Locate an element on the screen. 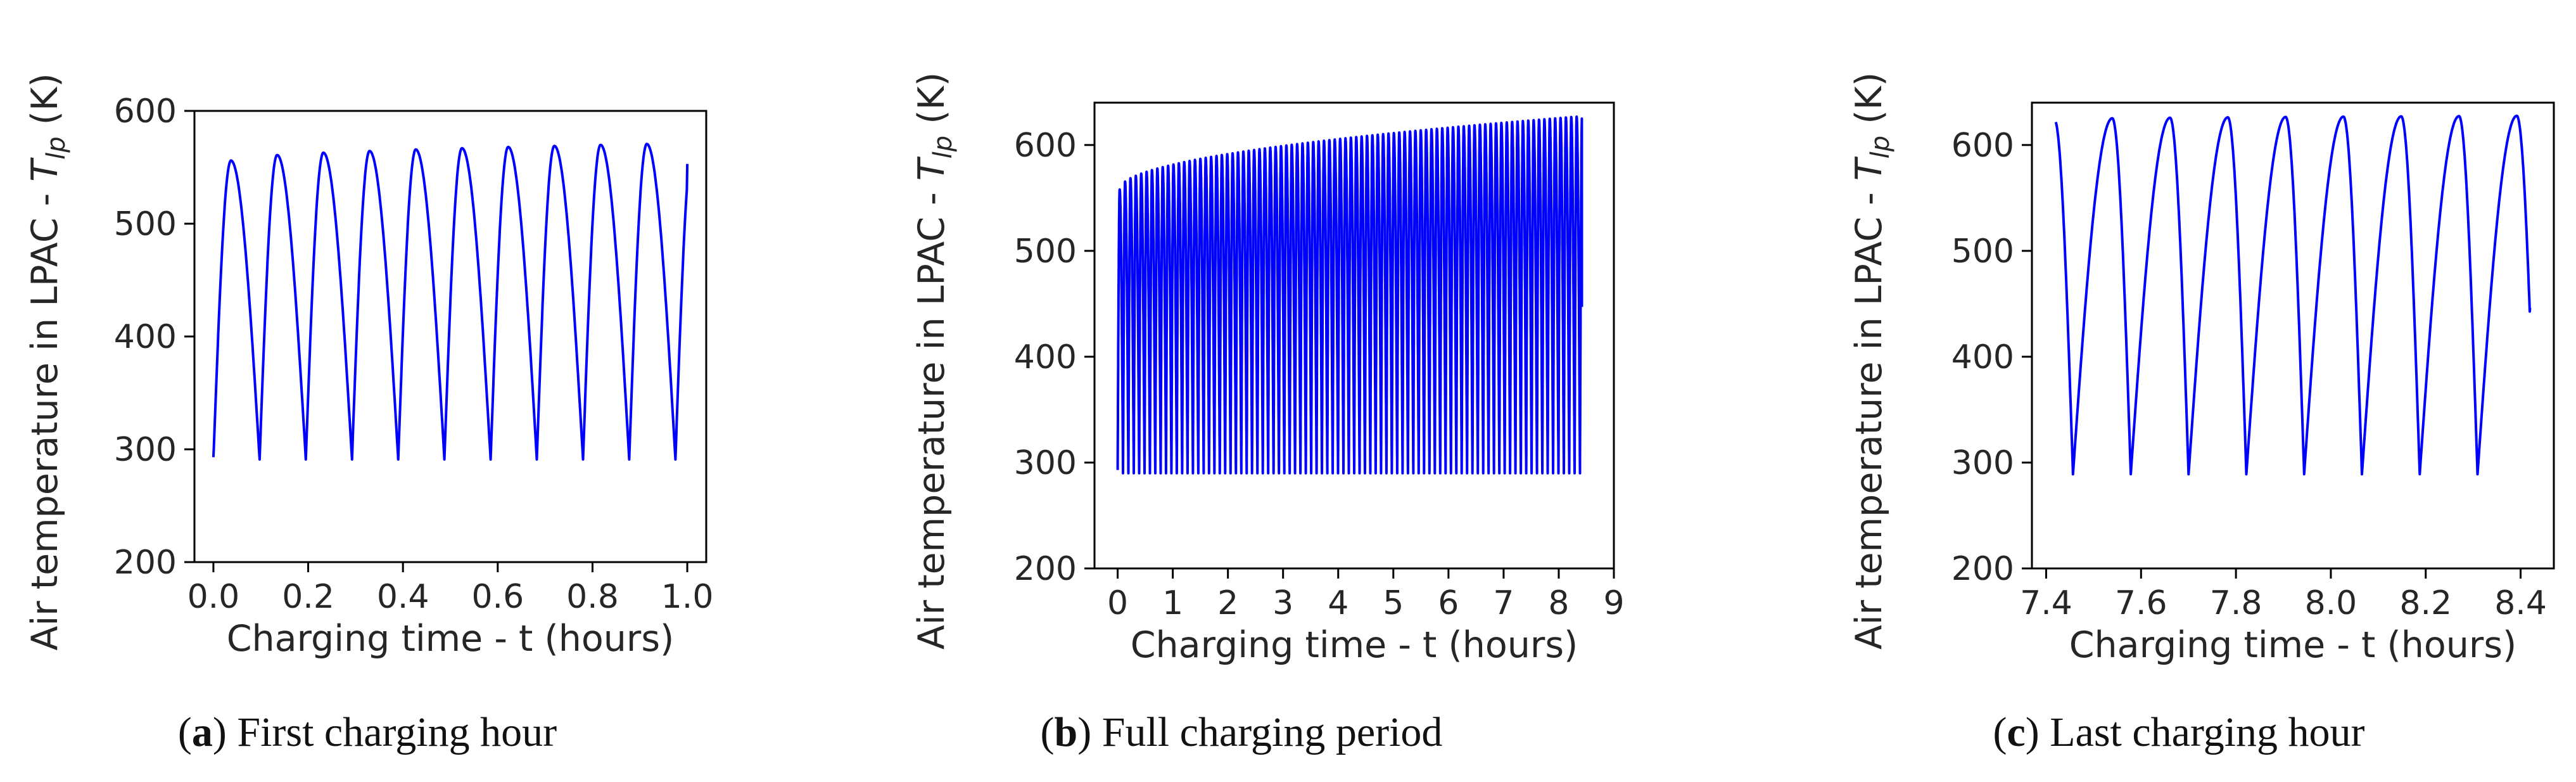 This screenshot has height=782, width=2576. axes-frame-c is located at coordinates (2293, 335).